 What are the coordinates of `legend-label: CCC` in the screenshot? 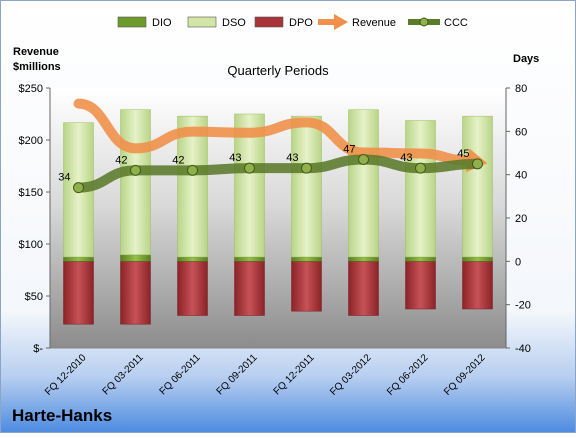 It's located at (456, 23).